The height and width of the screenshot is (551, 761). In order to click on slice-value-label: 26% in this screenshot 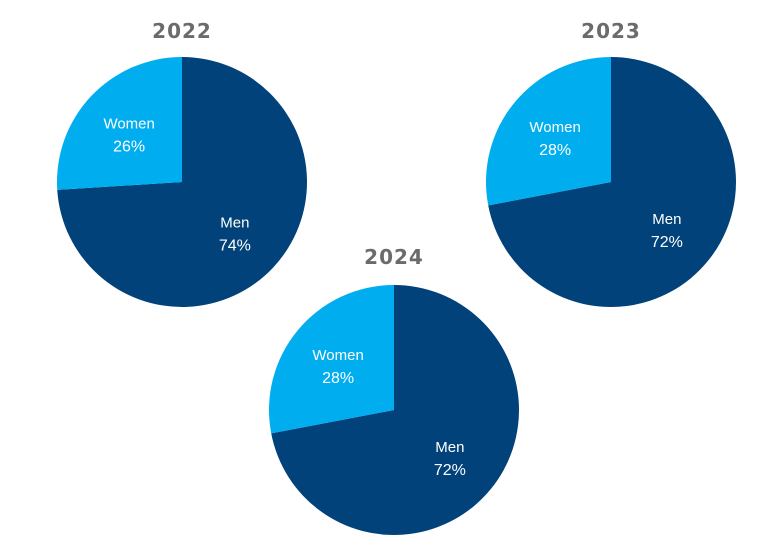, I will do `click(129, 146)`.